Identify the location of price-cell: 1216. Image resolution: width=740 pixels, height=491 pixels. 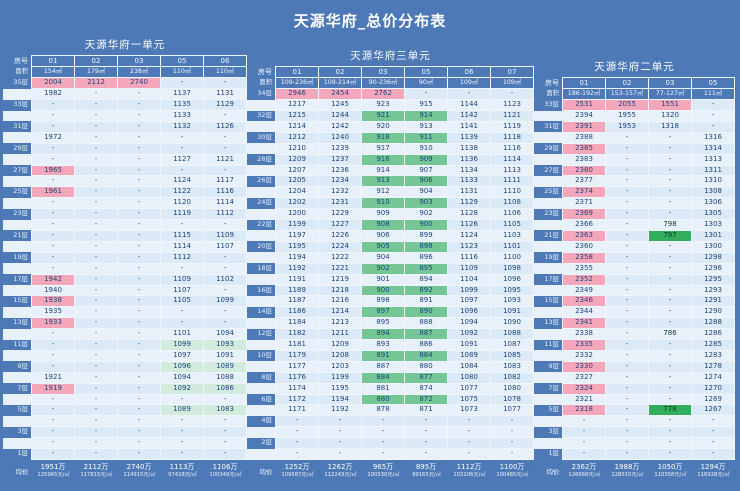
(340, 301).